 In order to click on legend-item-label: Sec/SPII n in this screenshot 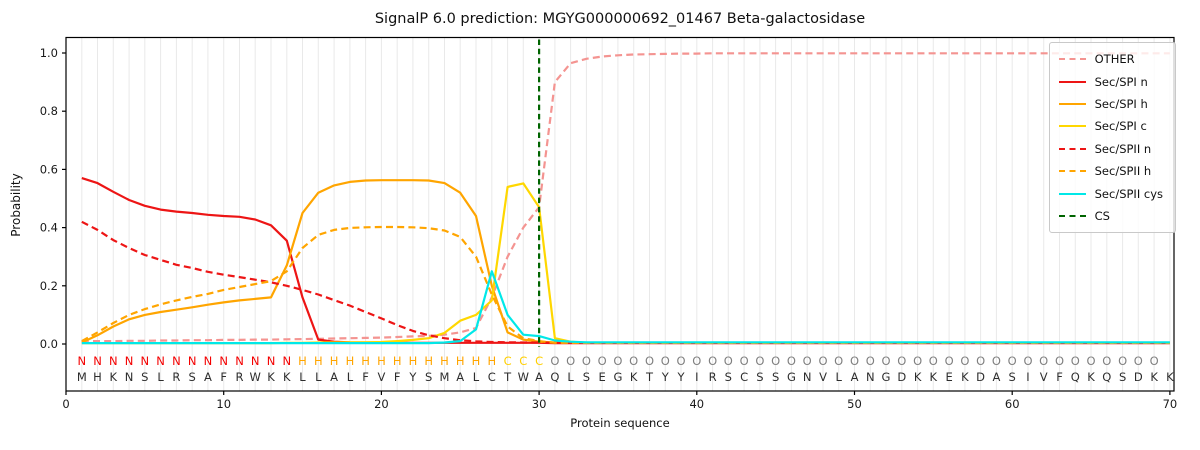, I will do `click(1123, 148)`.